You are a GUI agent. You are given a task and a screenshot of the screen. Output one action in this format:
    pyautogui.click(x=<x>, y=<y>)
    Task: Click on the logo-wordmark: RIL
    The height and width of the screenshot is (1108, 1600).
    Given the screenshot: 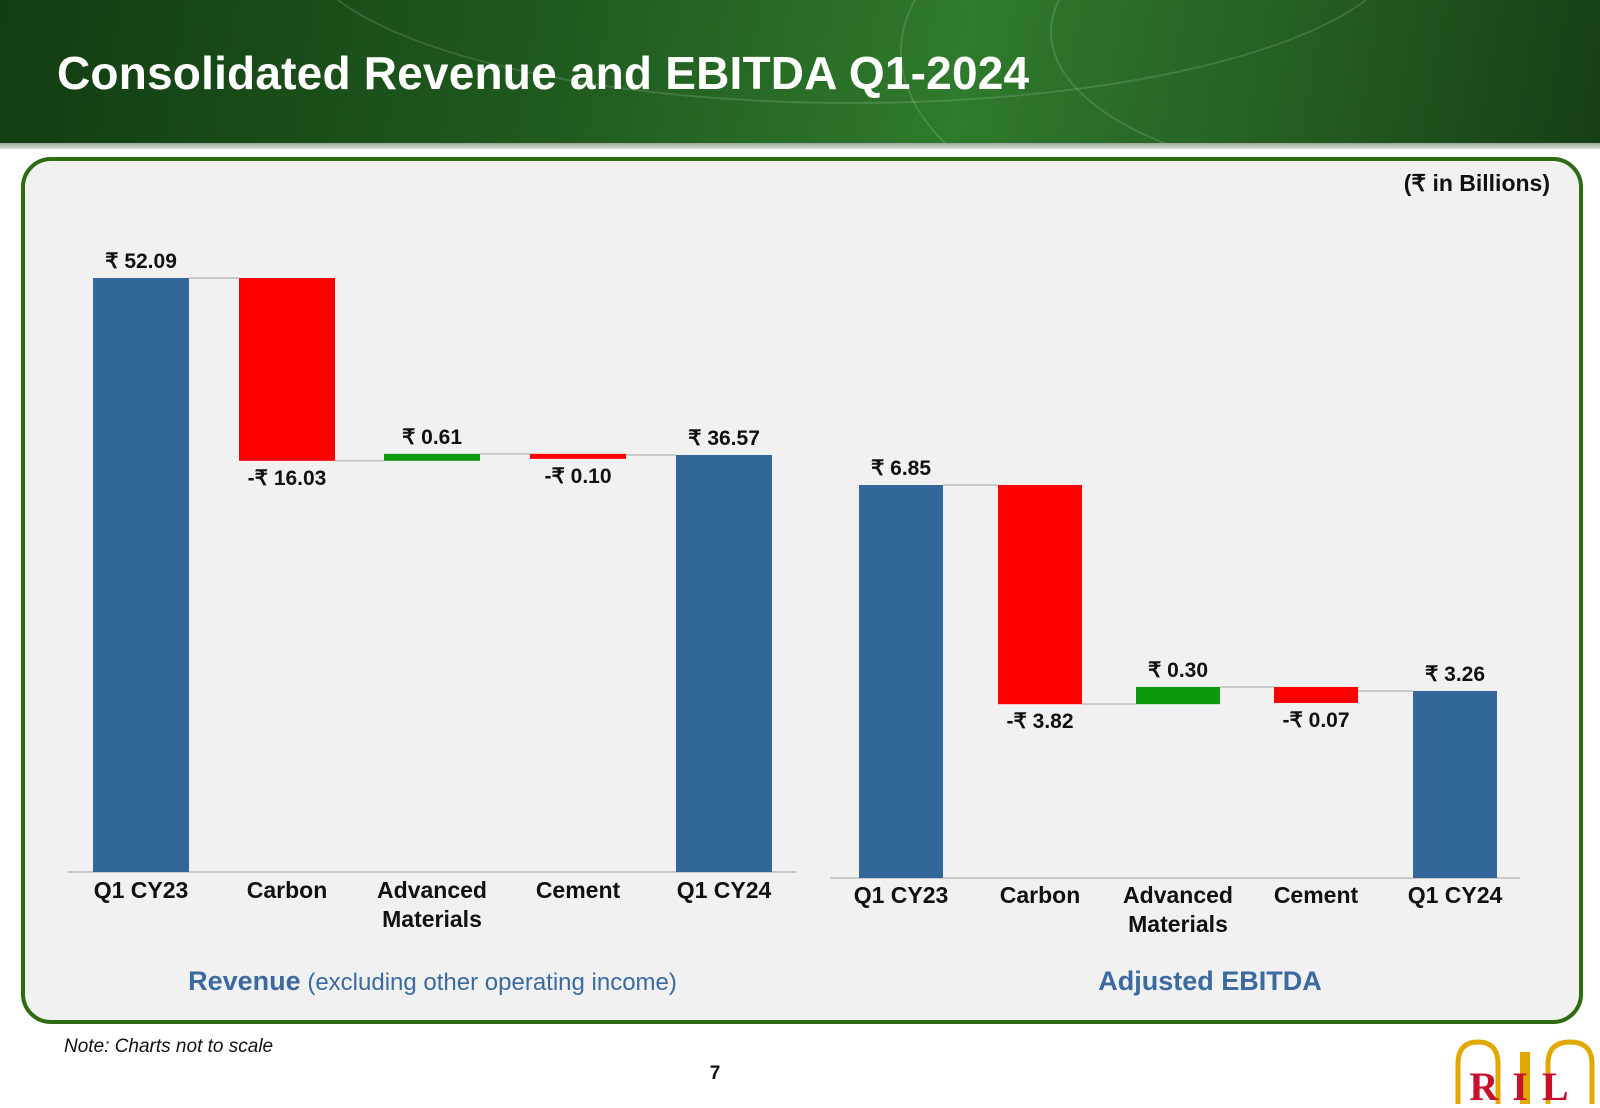 What is the action you would take?
    pyautogui.click(x=1525, y=1086)
    